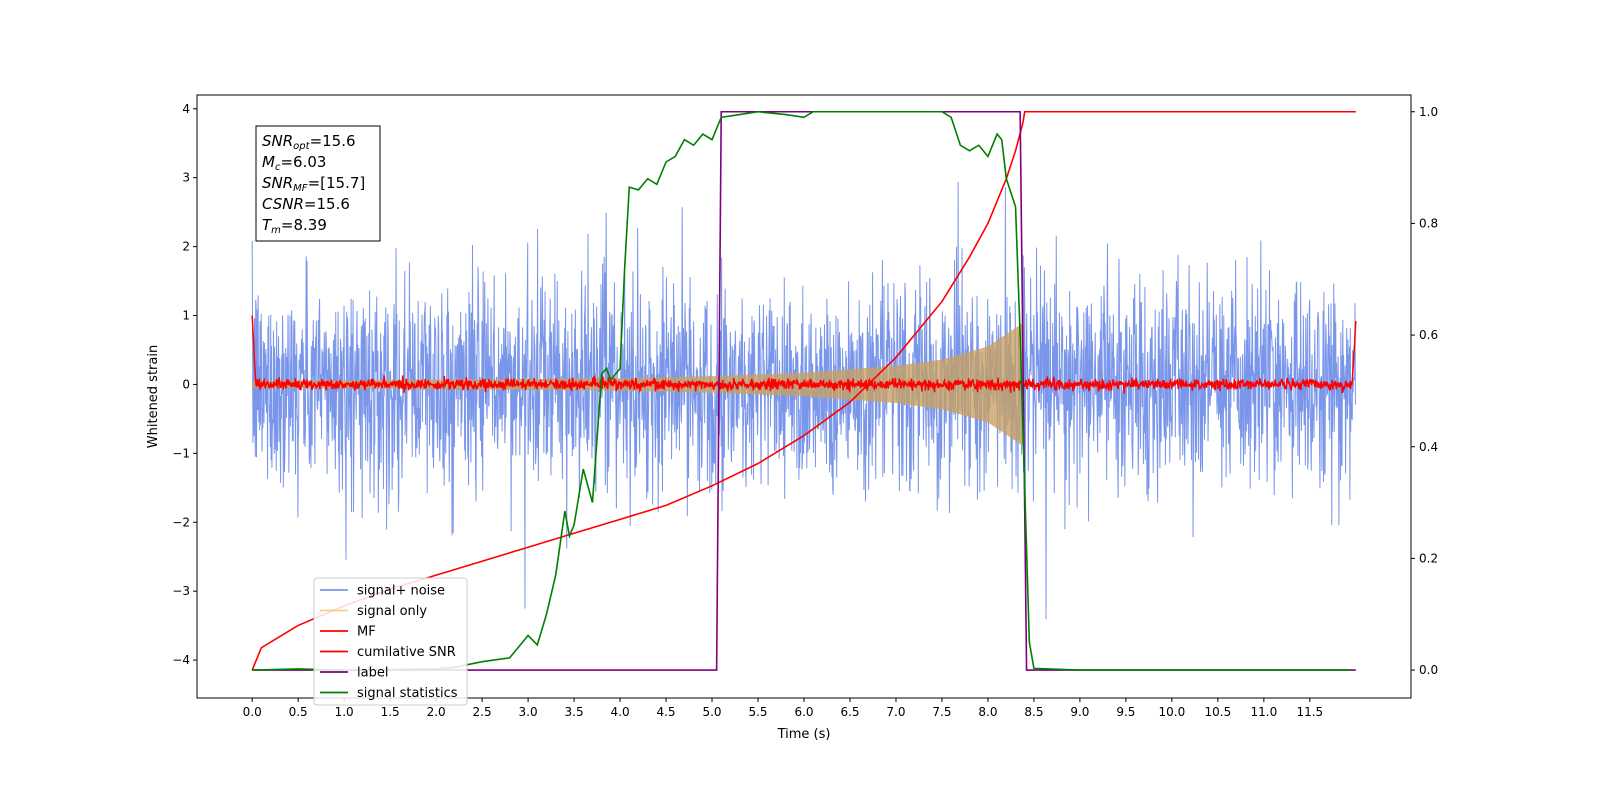 The width and height of the screenshot is (1600, 800). Describe the element at coordinates (181, 591) in the screenshot. I see `y-tick-label-left: −3` at that location.